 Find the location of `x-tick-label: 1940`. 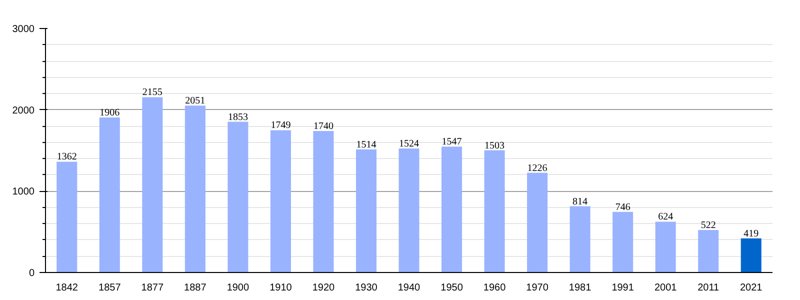

x-tick-label: 1940 is located at coordinates (409, 288).